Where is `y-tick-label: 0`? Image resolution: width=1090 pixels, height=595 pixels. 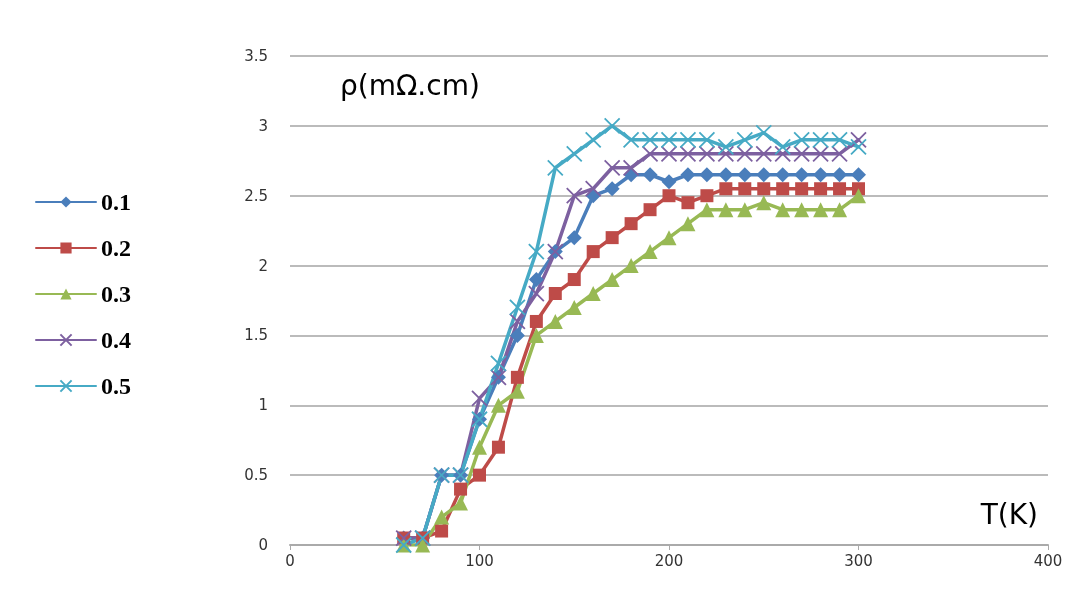 y-tick-label: 0 is located at coordinates (263, 545).